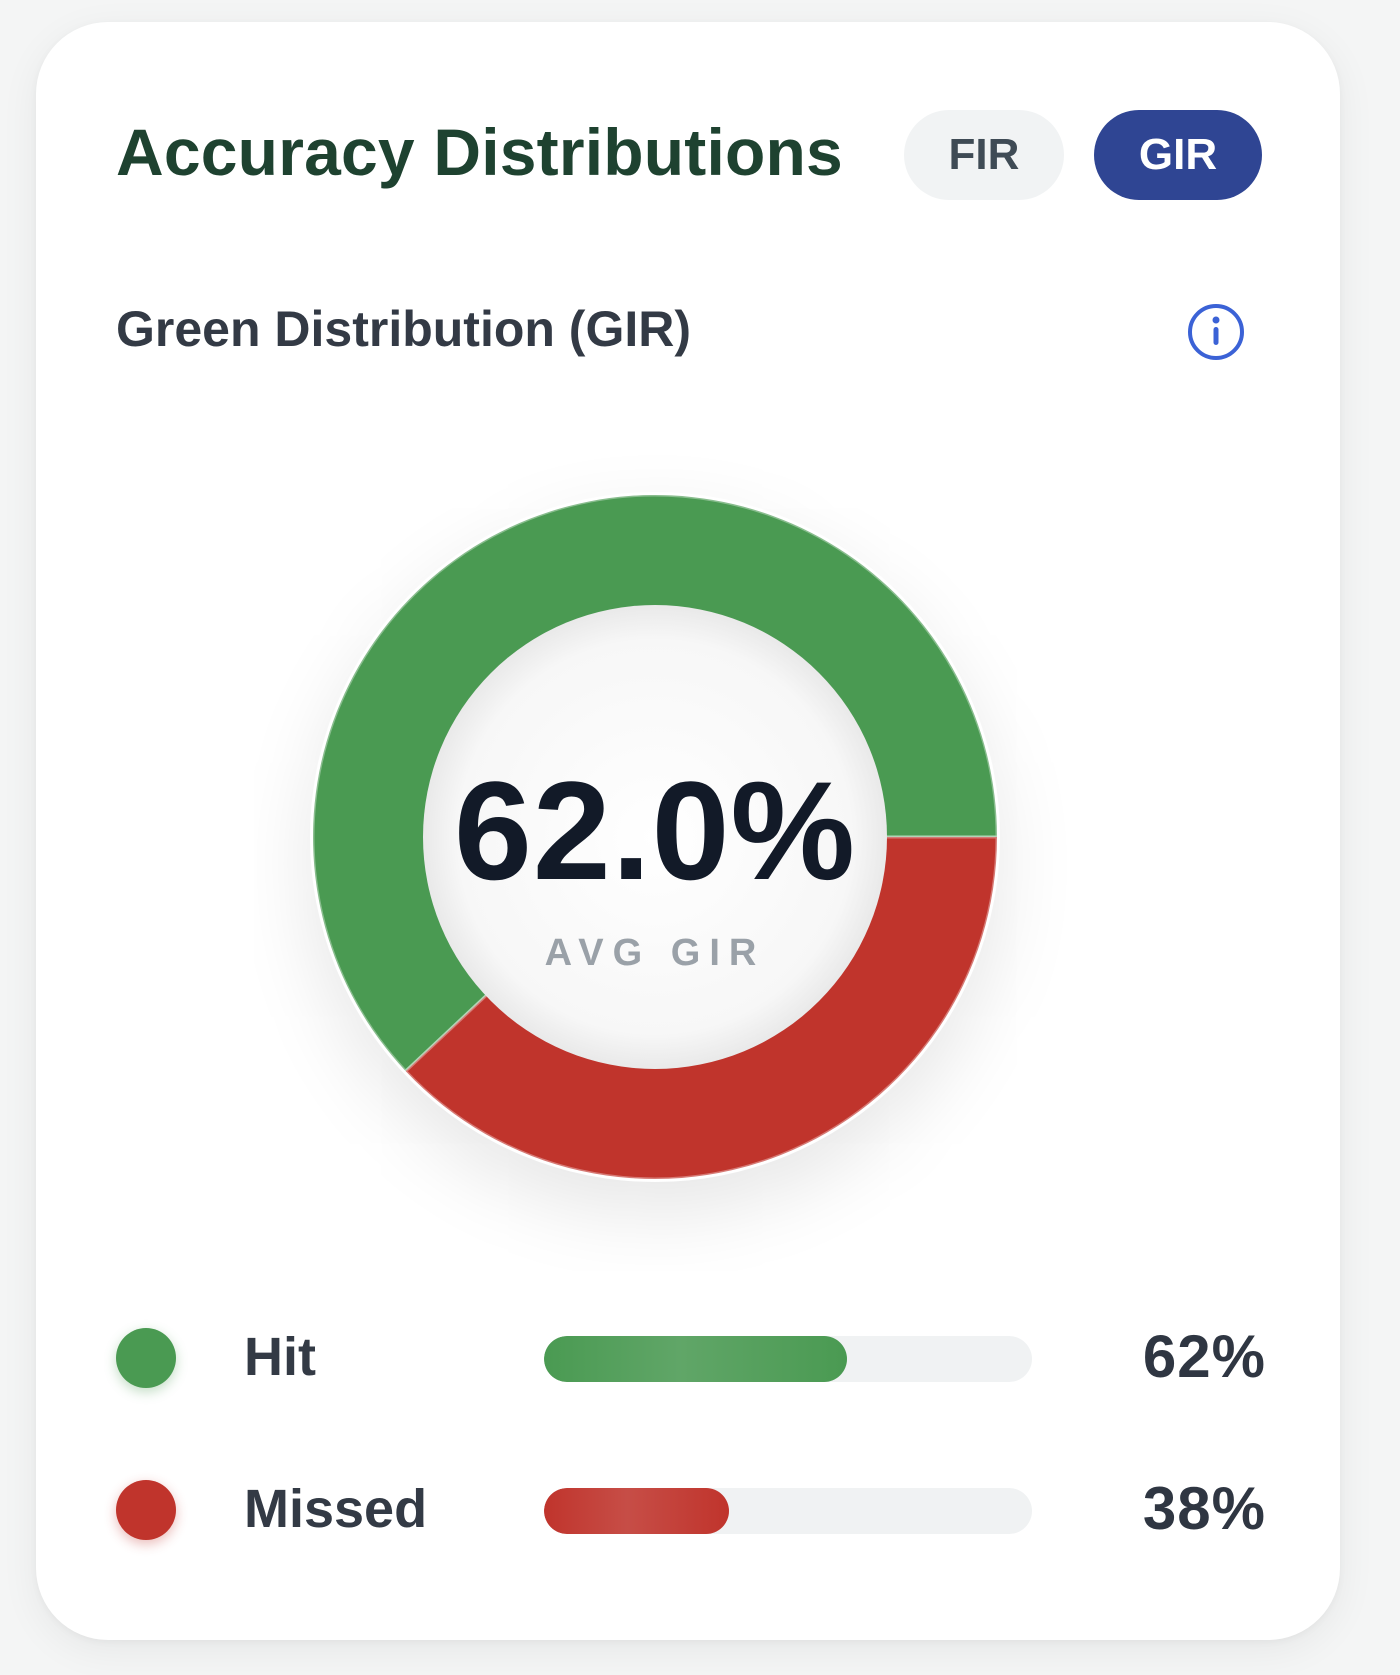  Describe the element at coordinates (280, 1357) in the screenshot. I see `legend-label-hit: Hit` at that location.